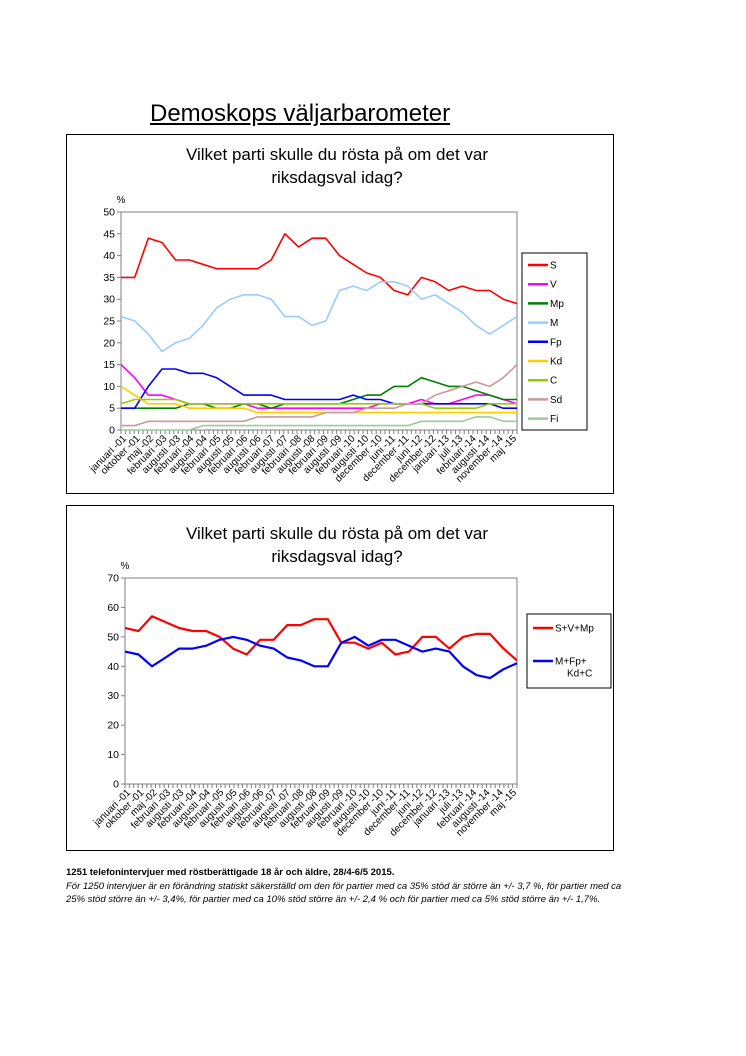 This screenshot has width=746, height=1056. What do you see at coordinates (571, 662) in the screenshot?
I see `legend-label: M+Fp+` at bounding box center [571, 662].